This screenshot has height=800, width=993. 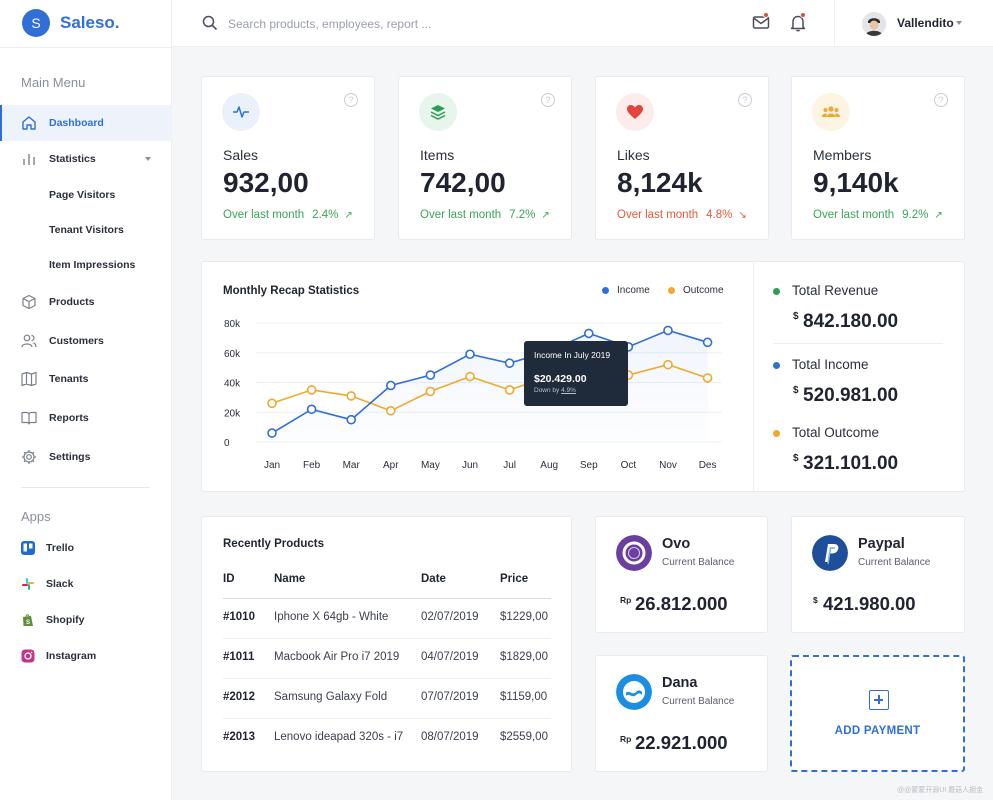 What do you see at coordinates (877, 713) in the screenshot?
I see `add-payment-button: ADD PAYMENT` at bounding box center [877, 713].